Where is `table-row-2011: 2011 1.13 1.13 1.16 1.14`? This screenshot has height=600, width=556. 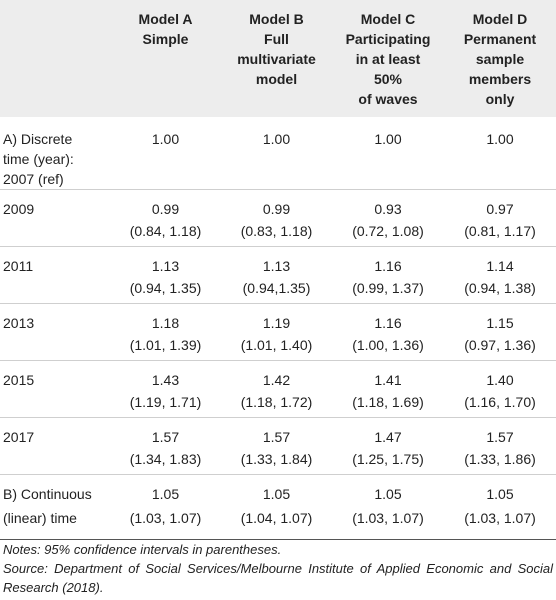 table-row-2011: 2011 1.13 1.13 1.16 1.14 is located at coordinates (278, 262).